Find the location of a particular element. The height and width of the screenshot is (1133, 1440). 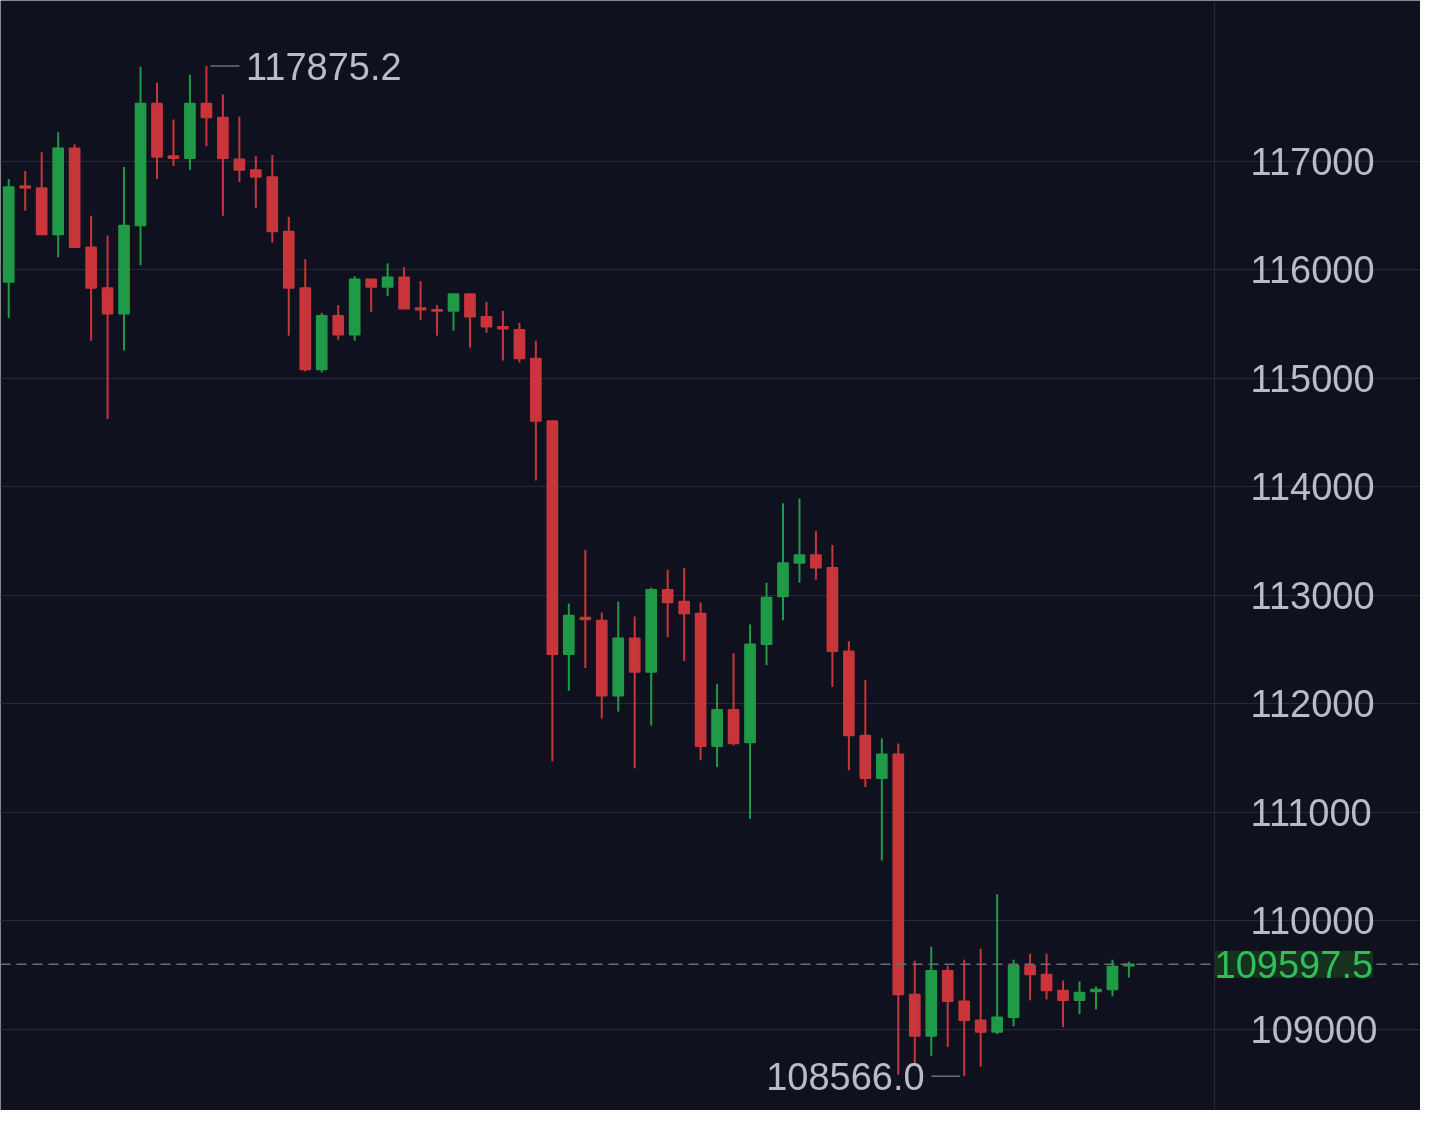

ref-line-label: 109597.5 is located at coordinates (1294, 964).